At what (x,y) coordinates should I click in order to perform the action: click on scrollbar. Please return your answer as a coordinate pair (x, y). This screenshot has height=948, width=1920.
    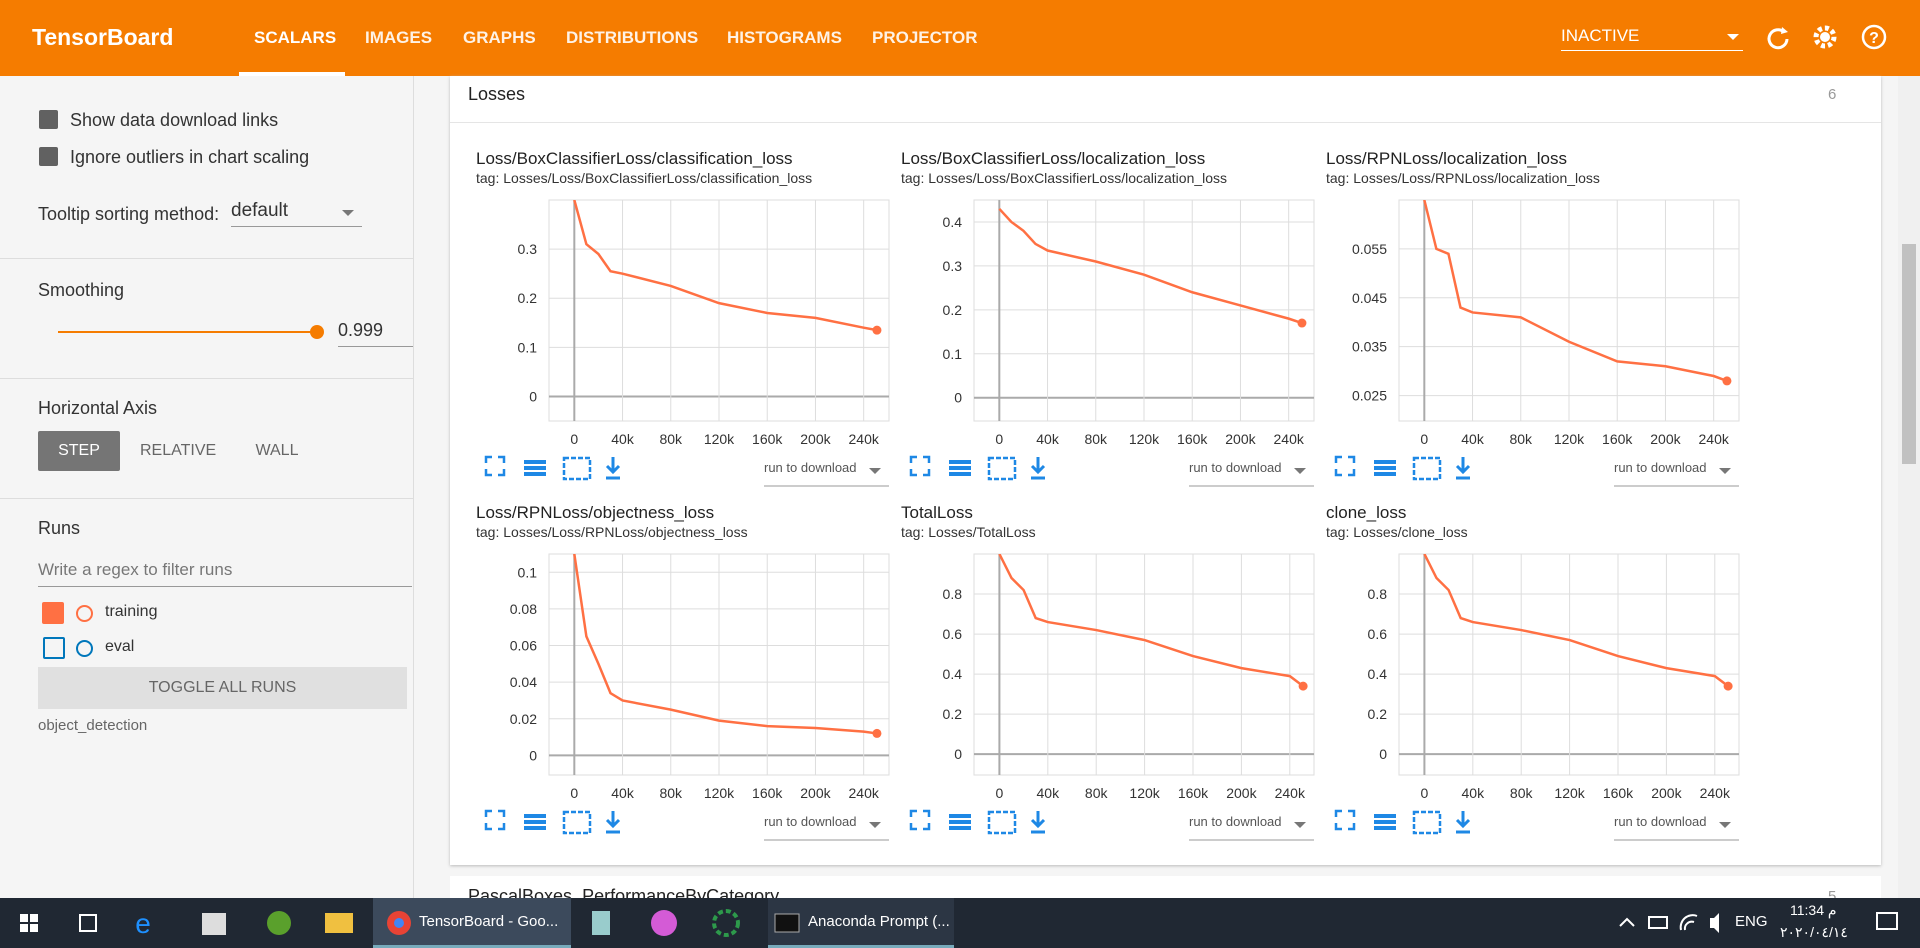
    Looking at the image, I should click on (1909, 487).